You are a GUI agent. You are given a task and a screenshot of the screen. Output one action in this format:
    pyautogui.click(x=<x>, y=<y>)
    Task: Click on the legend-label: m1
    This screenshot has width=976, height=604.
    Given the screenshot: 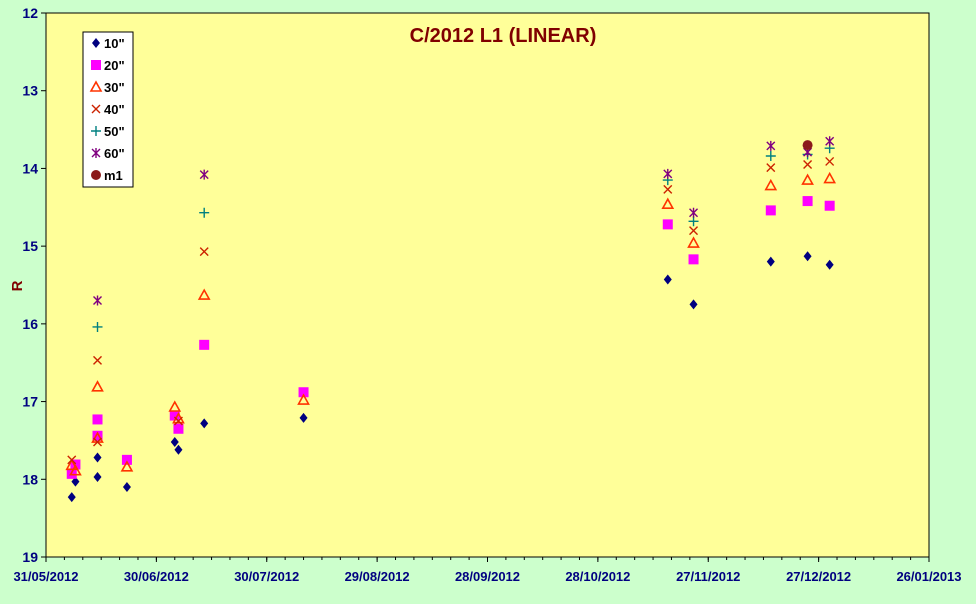 What is the action you would take?
    pyautogui.click(x=113, y=175)
    